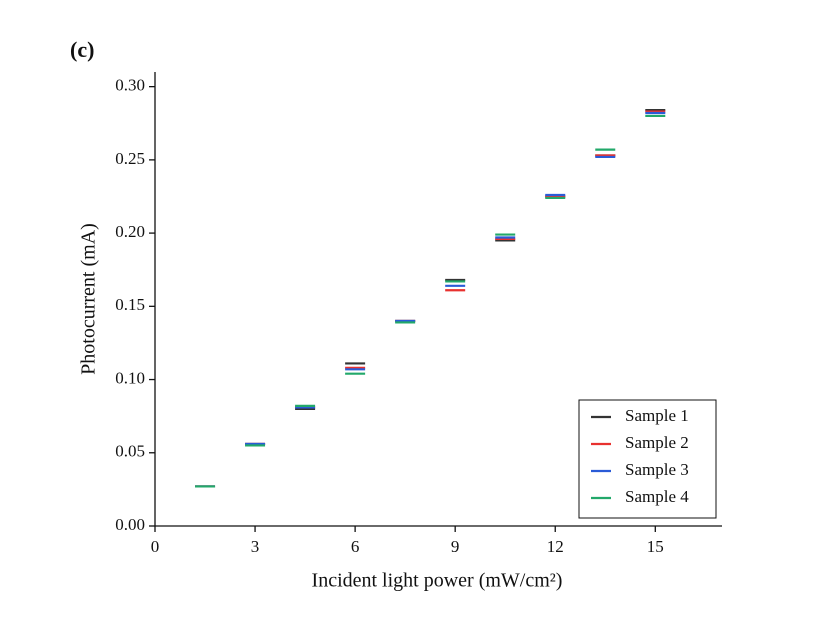  I want to click on y-tick-label: 0.20, so click(130, 231).